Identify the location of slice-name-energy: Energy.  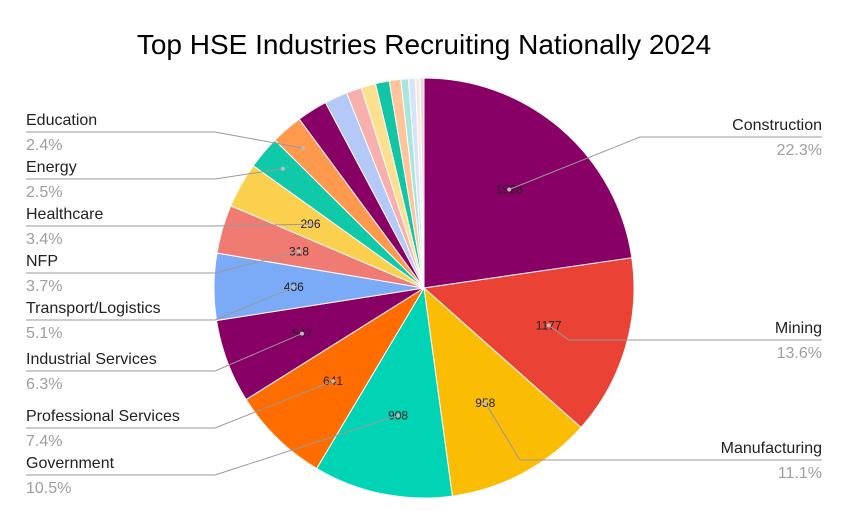
(51, 167).